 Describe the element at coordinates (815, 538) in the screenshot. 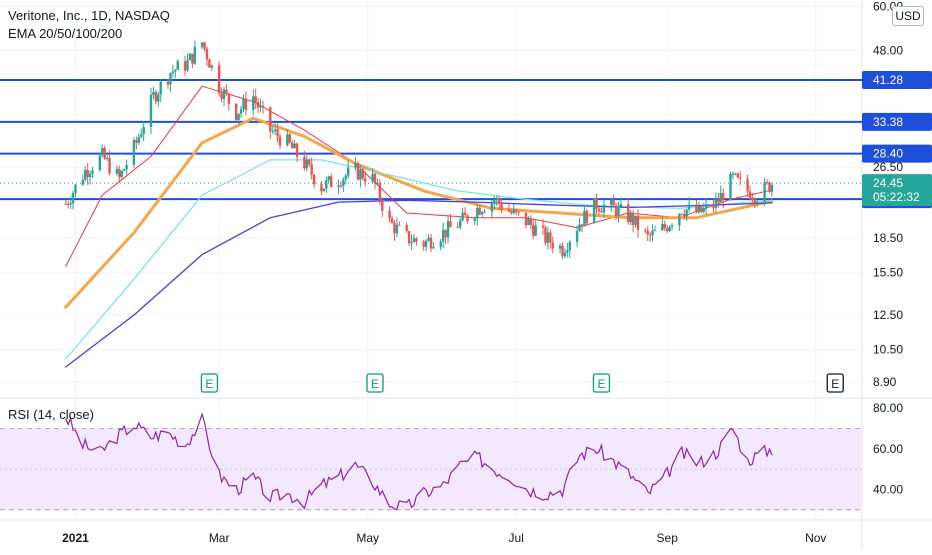

I see `time-tick-label: Nov` at that location.